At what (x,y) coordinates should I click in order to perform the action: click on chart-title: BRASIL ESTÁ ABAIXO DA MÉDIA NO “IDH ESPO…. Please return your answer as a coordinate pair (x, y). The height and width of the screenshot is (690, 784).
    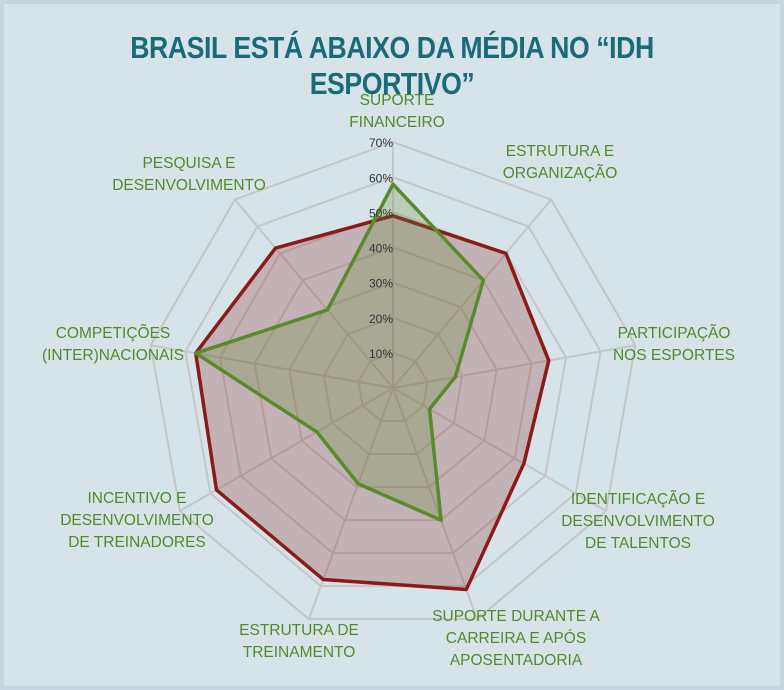
    Looking at the image, I should click on (392, 65).